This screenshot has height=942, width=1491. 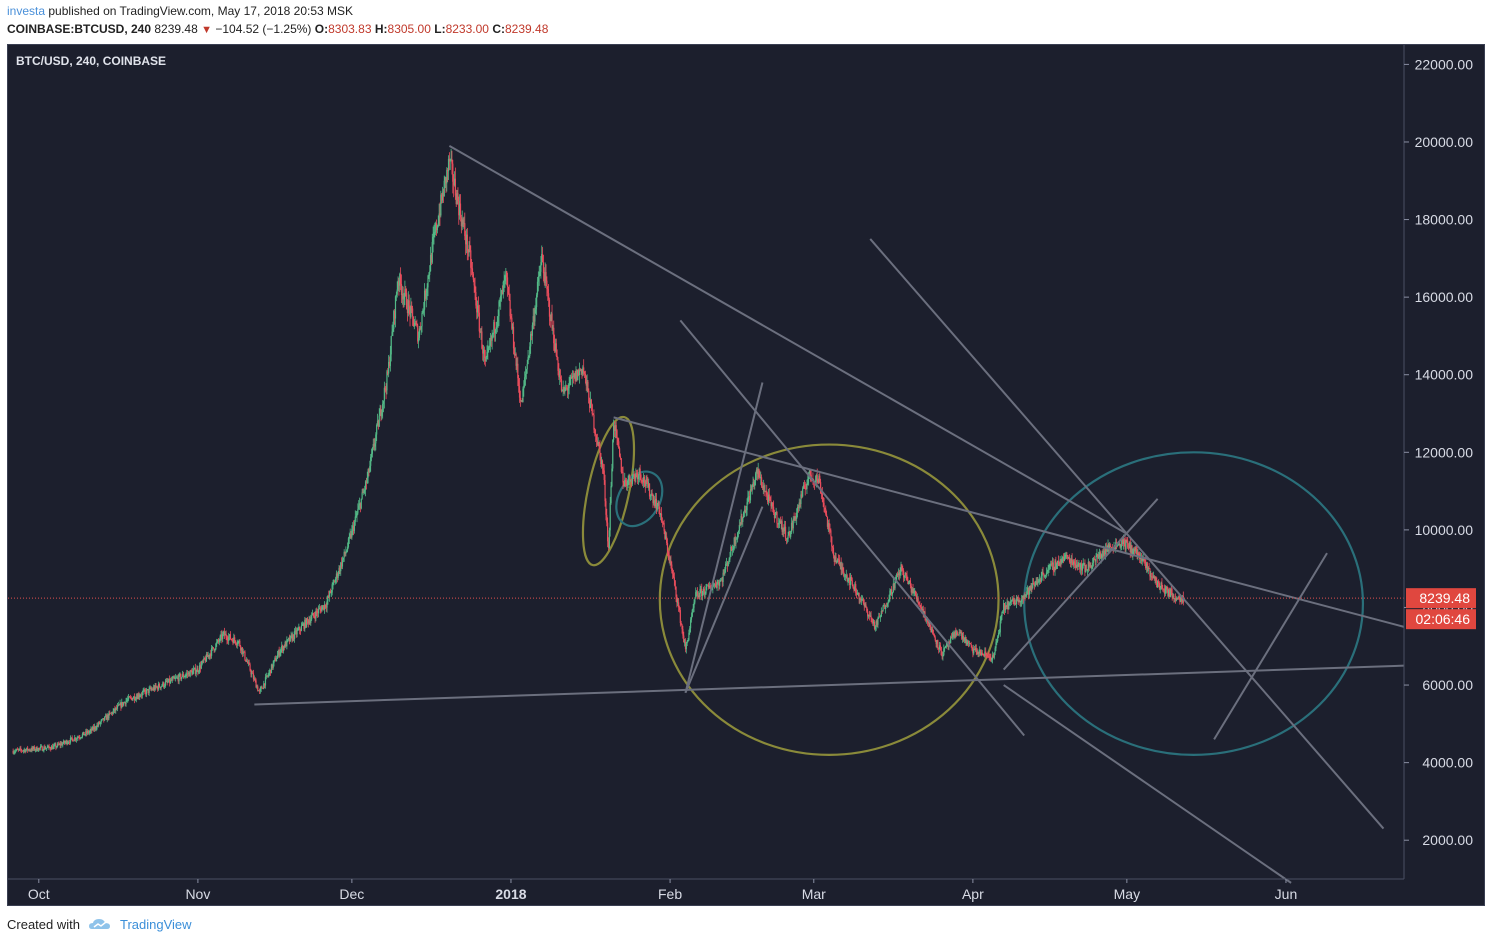 What do you see at coordinates (155, 924) in the screenshot?
I see `tradingview-link: TradingView` at bounding box center [155, 924].